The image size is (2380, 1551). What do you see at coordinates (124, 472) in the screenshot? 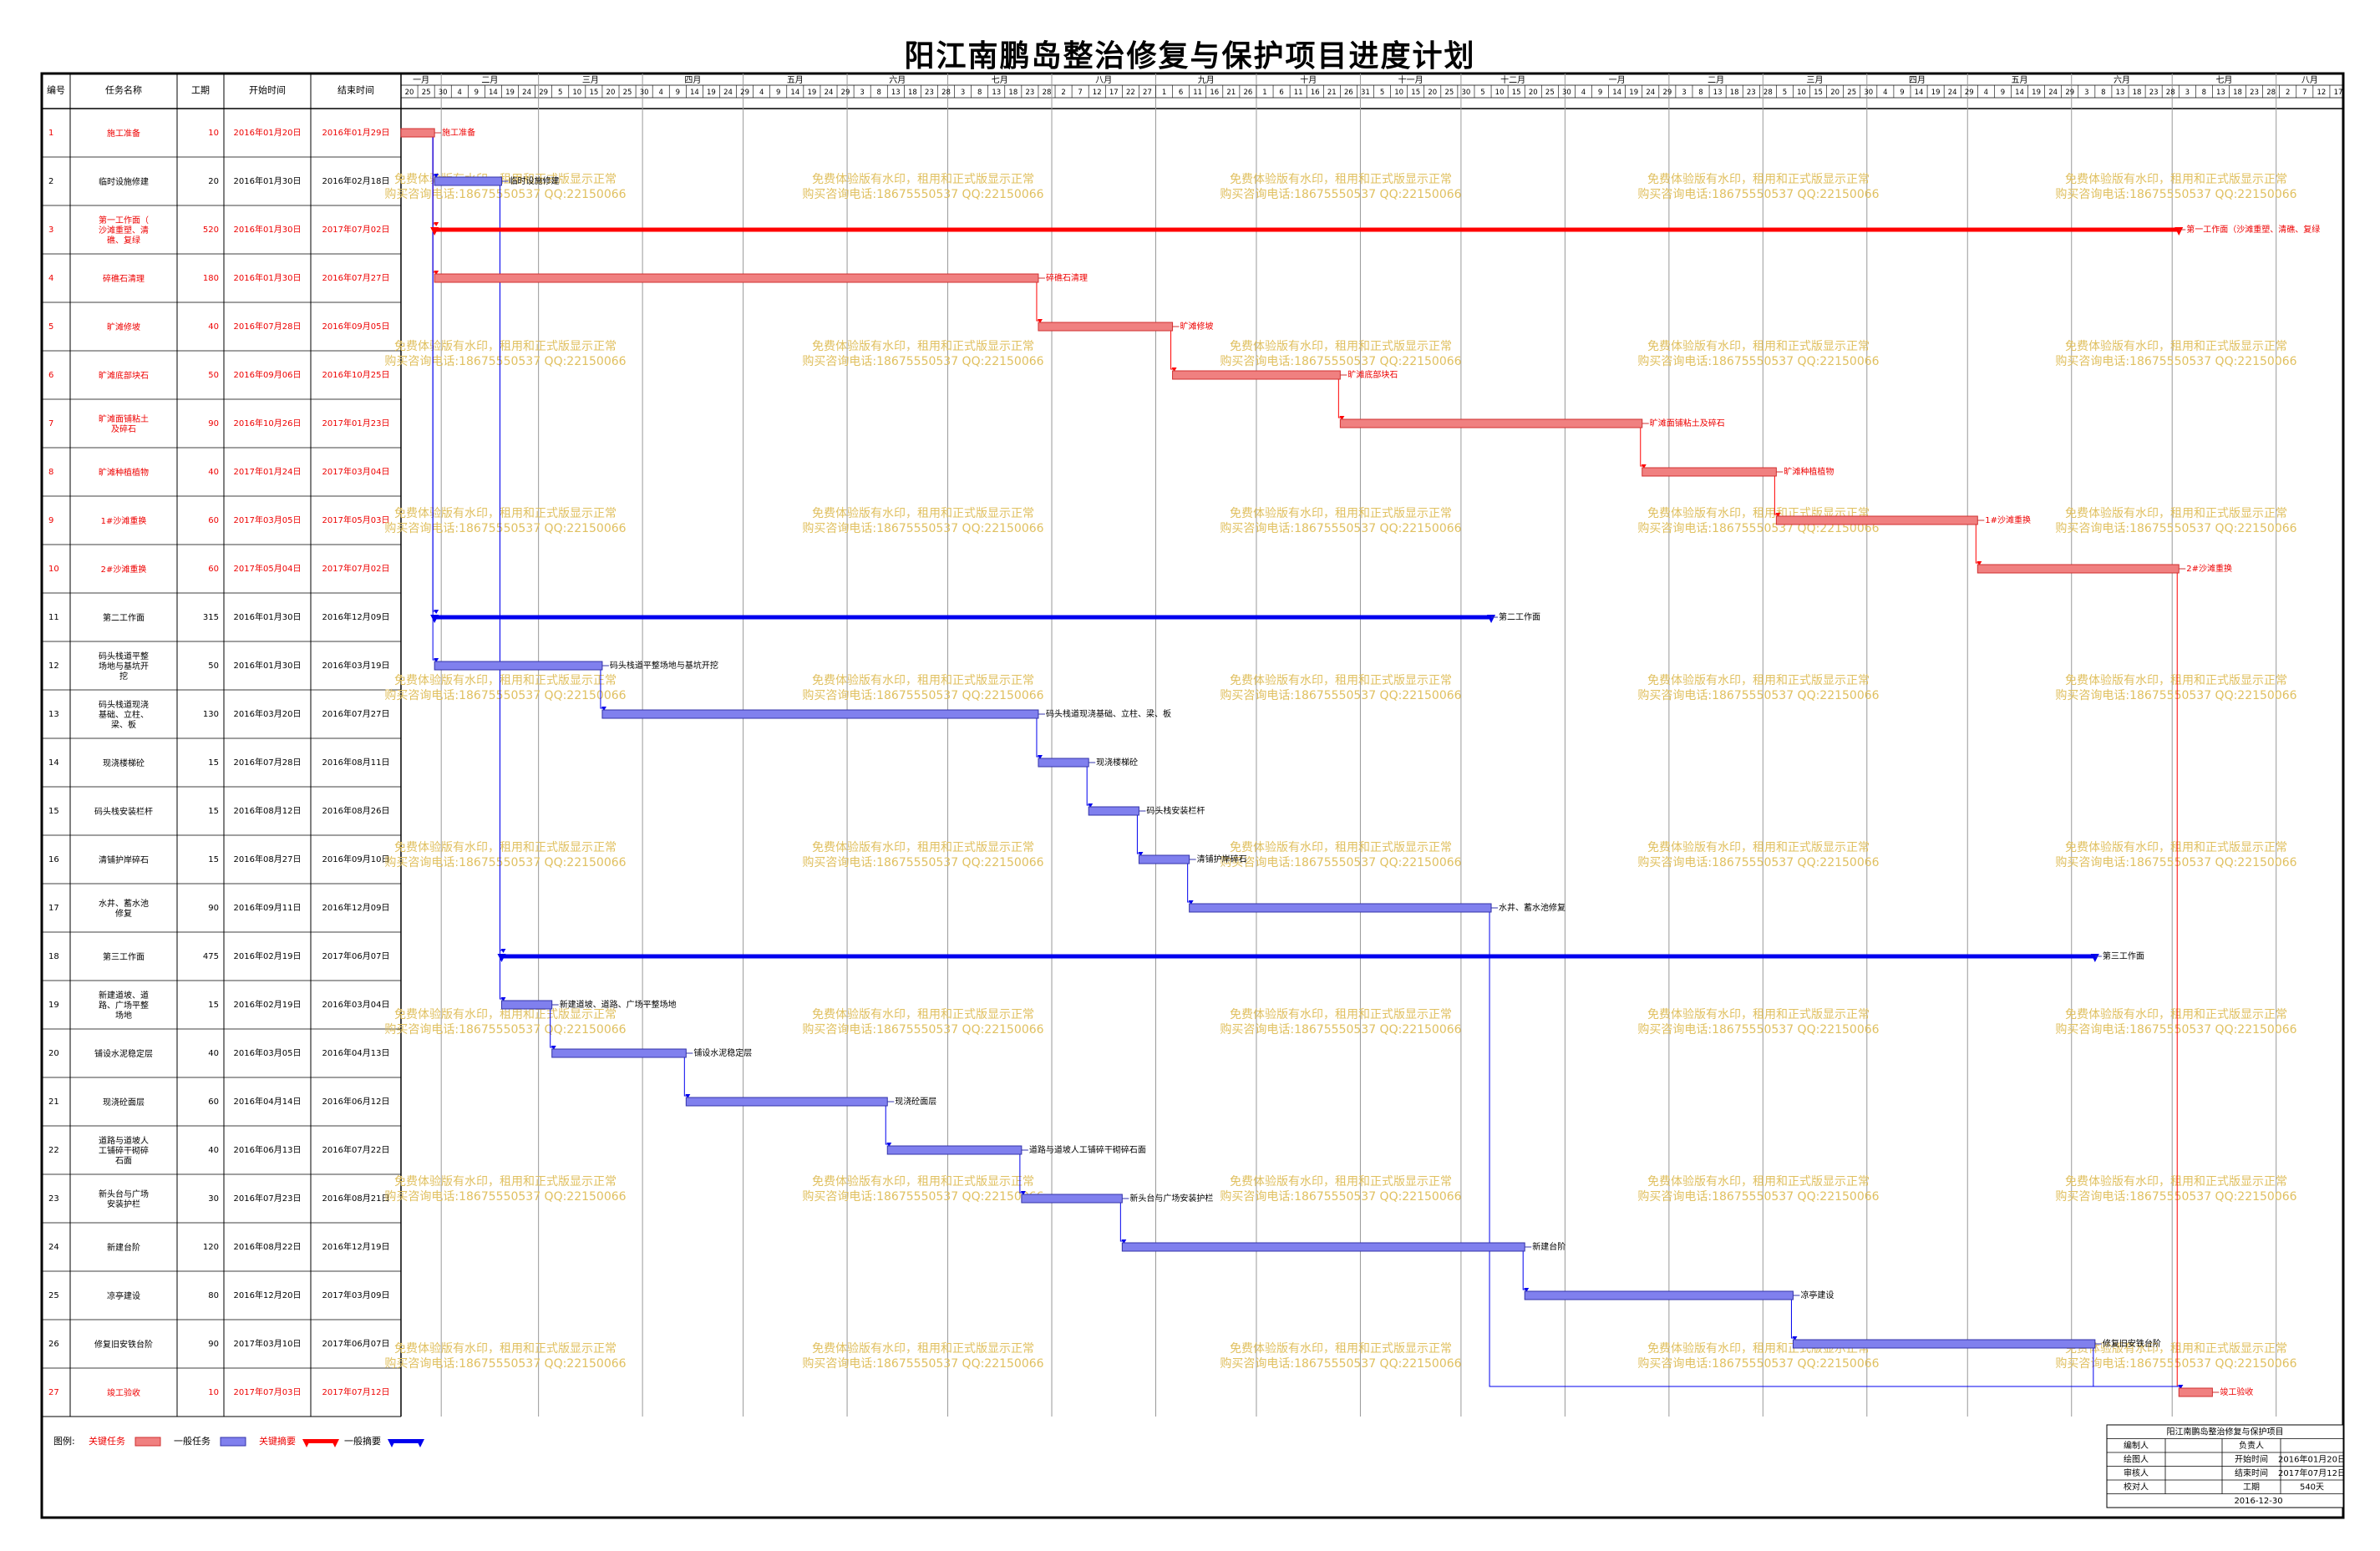
I see `task-name: 旷滩种植植物` at bounding box center [124, 472].